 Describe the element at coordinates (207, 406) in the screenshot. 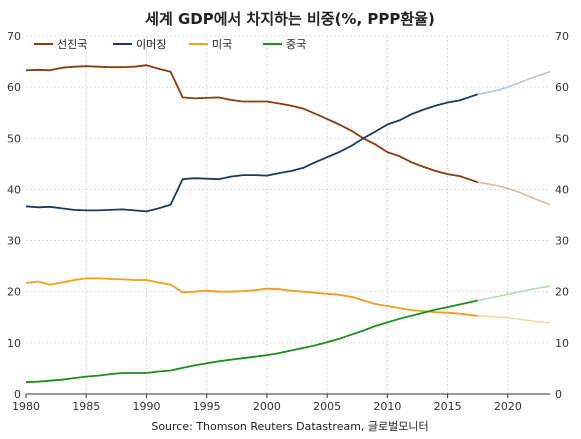

I see `x-tick-label: 1995` at that location.